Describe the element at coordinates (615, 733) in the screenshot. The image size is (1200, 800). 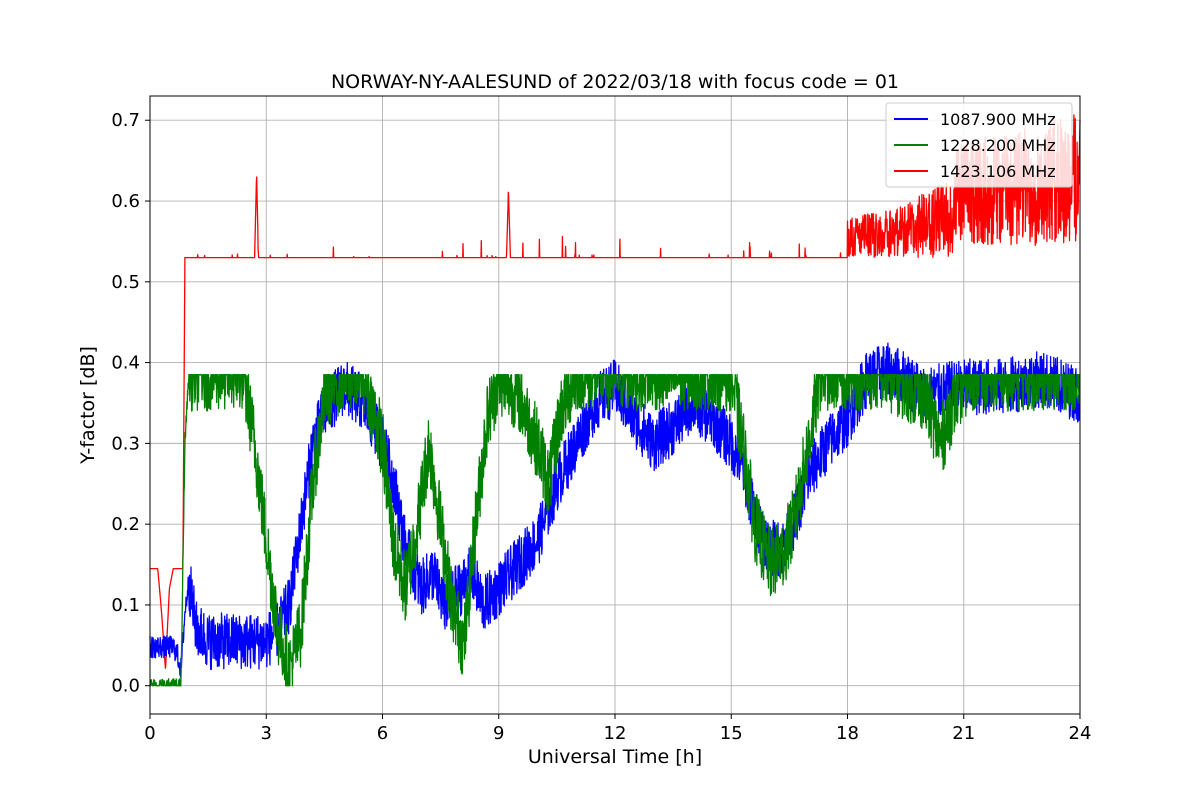
I see `x-tick-label: 12` at that location.